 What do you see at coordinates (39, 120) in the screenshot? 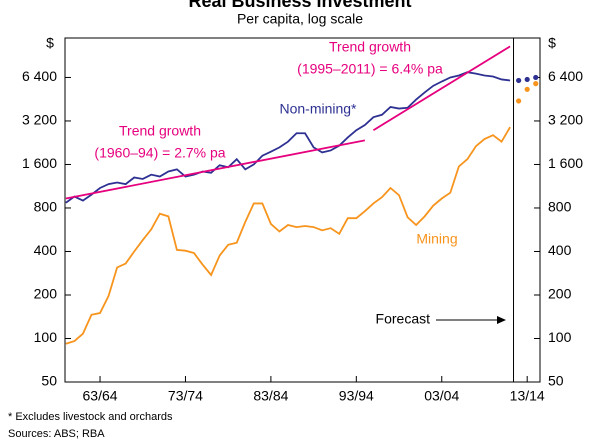
I see `y-tick-label: 3 200` at bounding box center [39, 120].